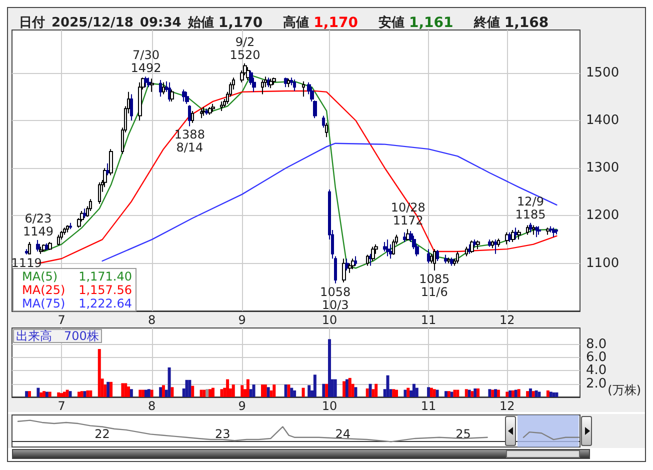  What do you see at coordinates (596, 384) in the screenshot?
I see `y-tick-label: 2.0` at bounding box center [596, 384].